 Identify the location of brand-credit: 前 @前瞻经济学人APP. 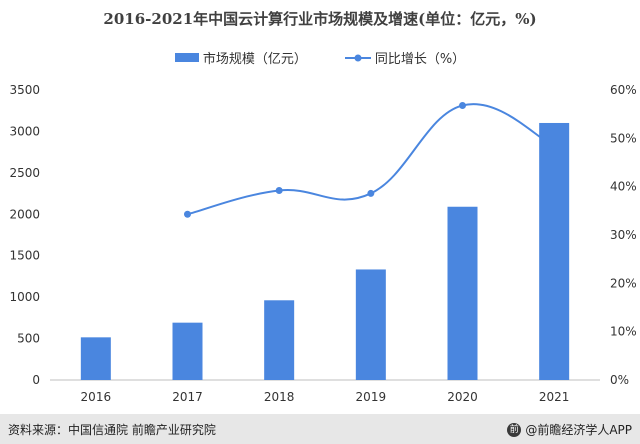
(569, 429).